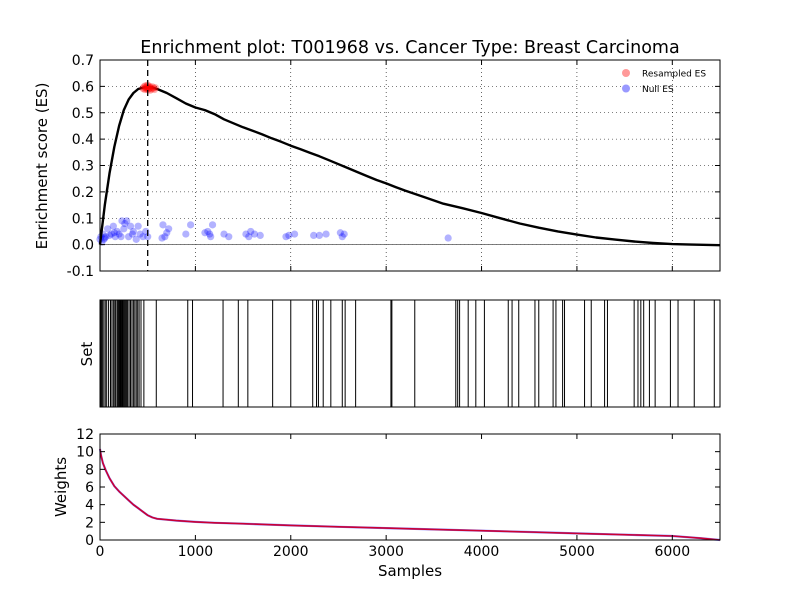  I want to click on set-plot-area, so click(410, 353).